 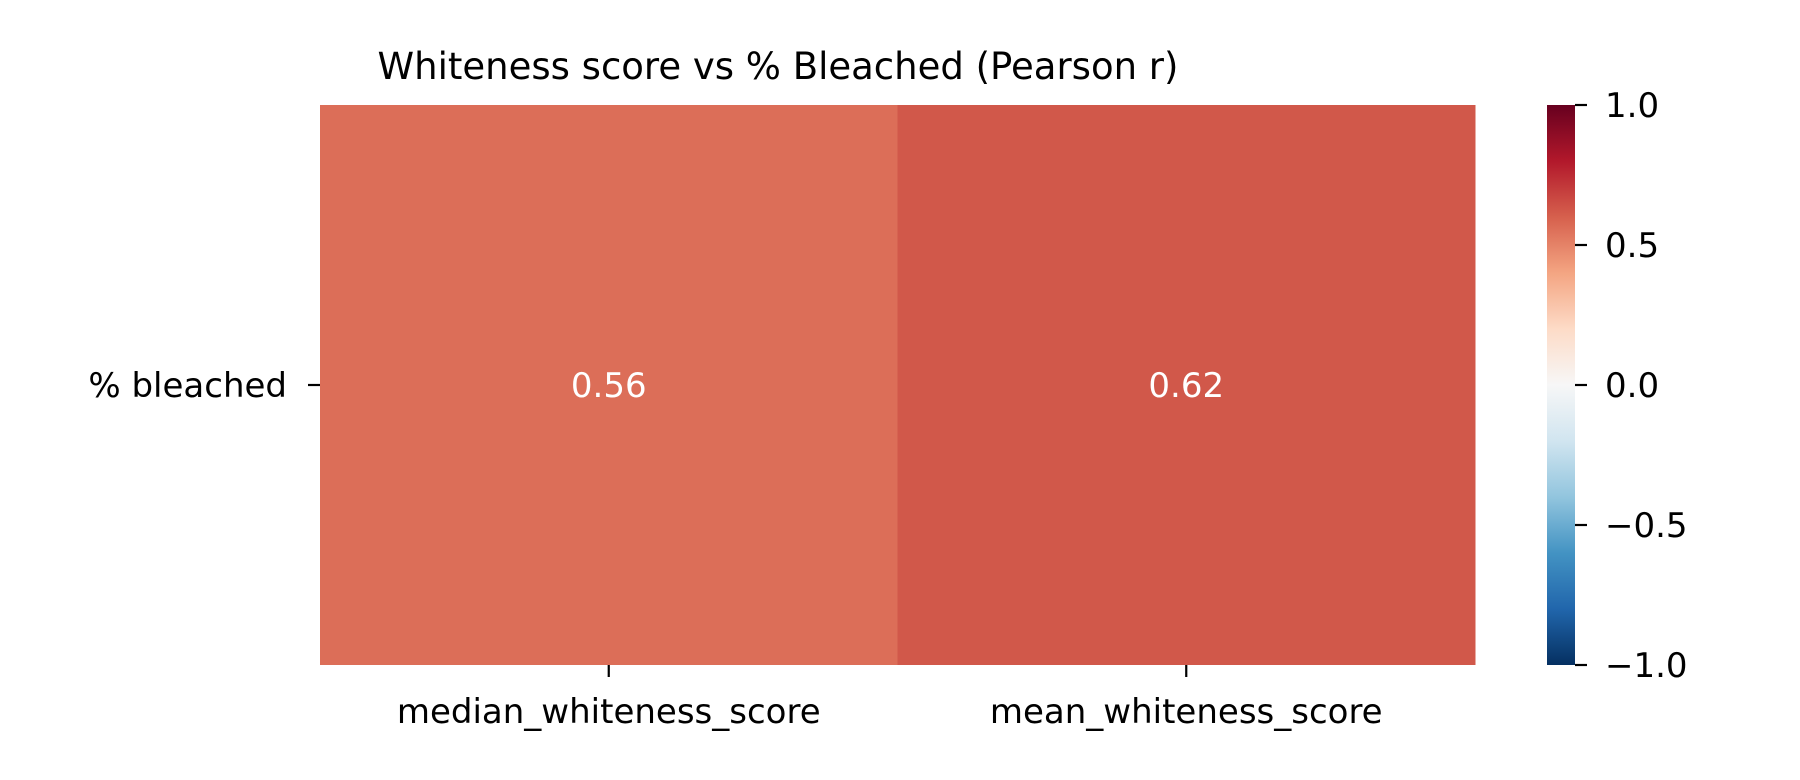 I want to click on colorbar-tick-label: 0.5, so click(x=1632, y=246).